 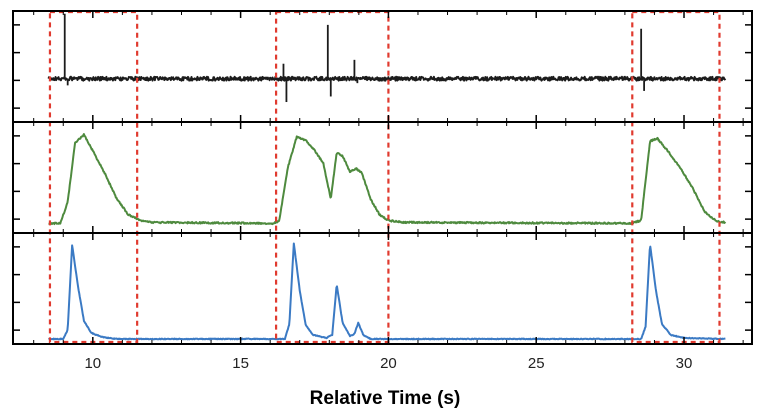 I want to click on x-tick-labels: 10 15 20 25 30, so click(x=388, y=363).